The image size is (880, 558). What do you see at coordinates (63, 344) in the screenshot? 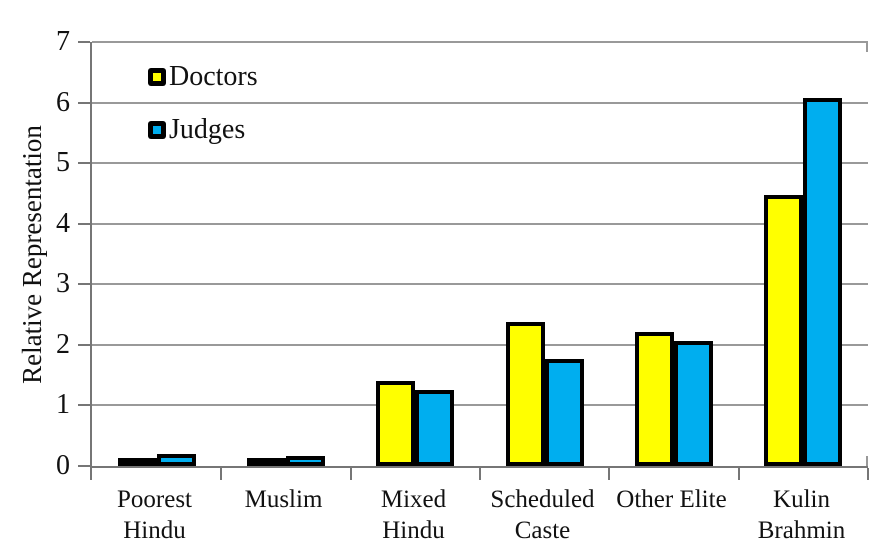
I see `y-tick-label-2: 2` at bounding box center [63, 344].